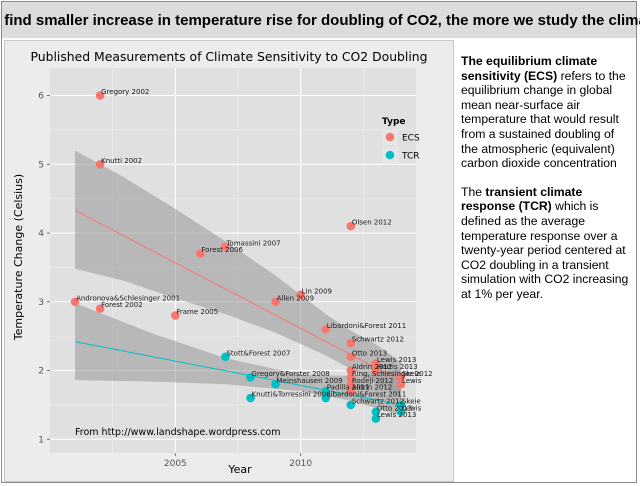  Describe the element at coordinates (369, 353) in the screenshot. I see `ecs-point-label: Otto 2013` at that location.